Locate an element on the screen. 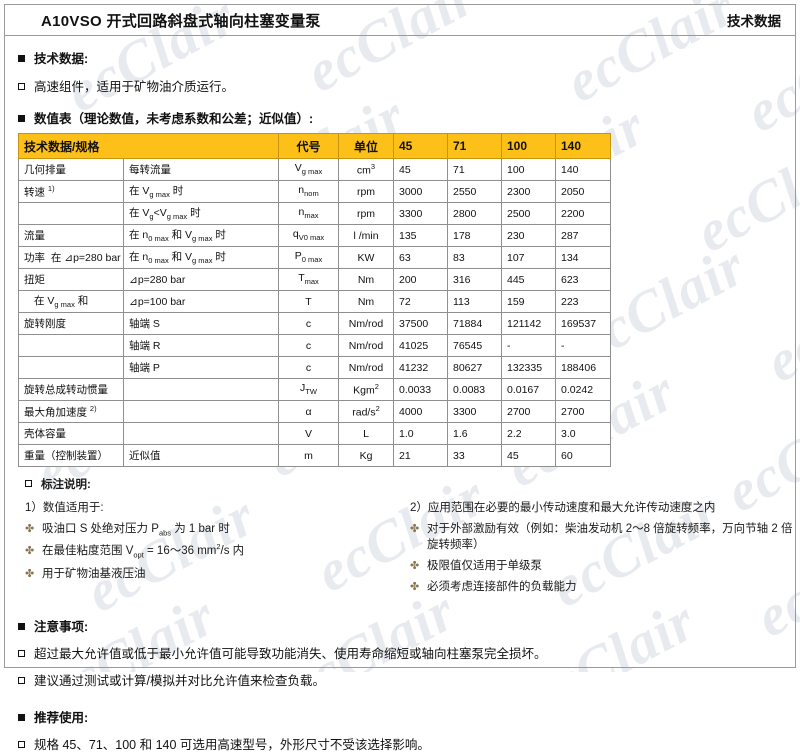 This screenshot has width=800, height=753. row-label: 功率 在 ⊿p=280 bar is located at coordinates (71, 257).